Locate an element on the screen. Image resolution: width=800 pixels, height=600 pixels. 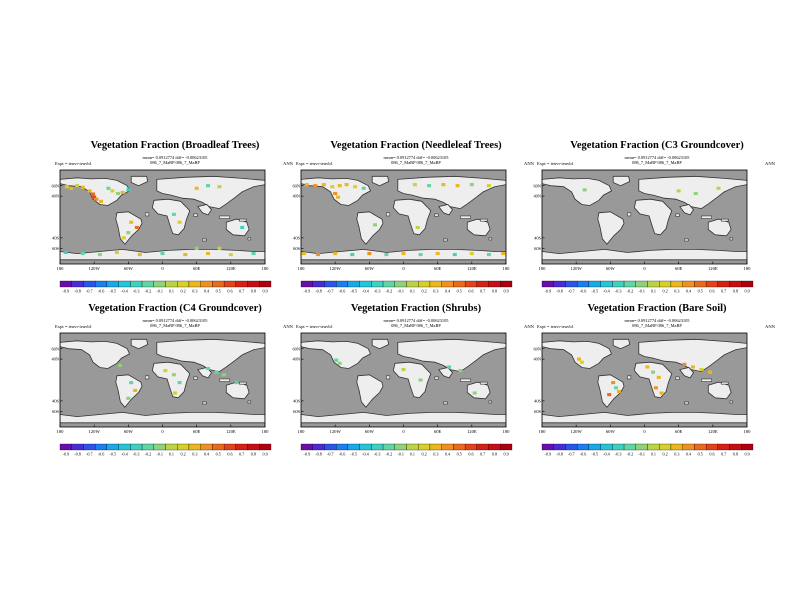
colorbar-tick-label: -0.3 is located at coordinates (377, 454).